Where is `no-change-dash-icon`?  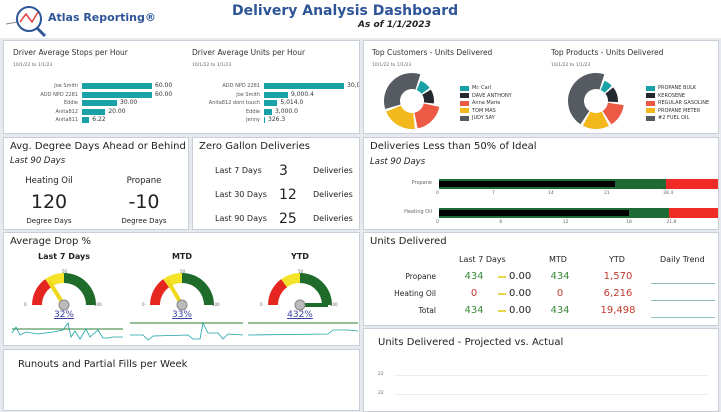
no-change-dash-icon is located at coordinates (502, 294).